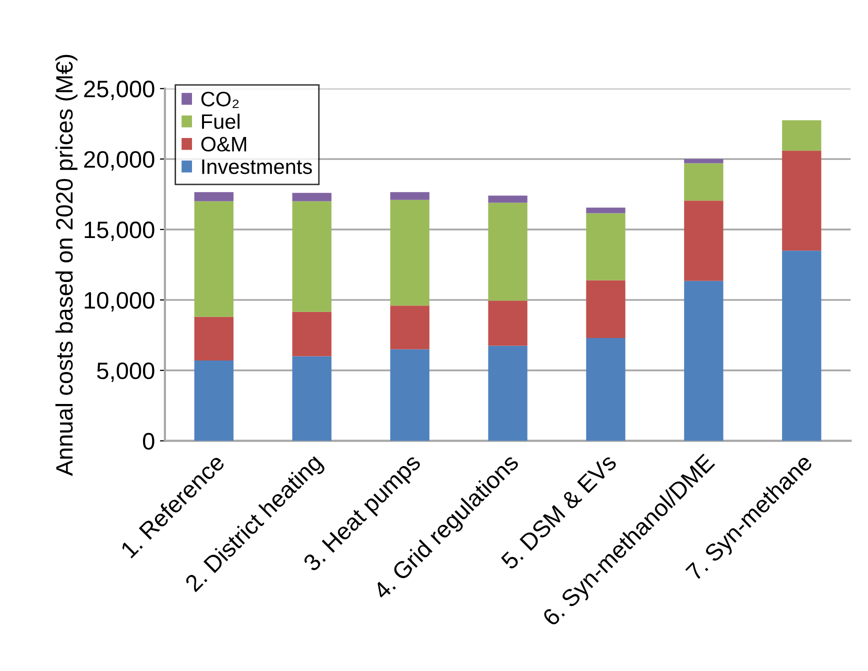  What do you see at coordinates (148, 441) in the screenshot?
I see `y-tick-label: 0` at bounding box center [148, 441].